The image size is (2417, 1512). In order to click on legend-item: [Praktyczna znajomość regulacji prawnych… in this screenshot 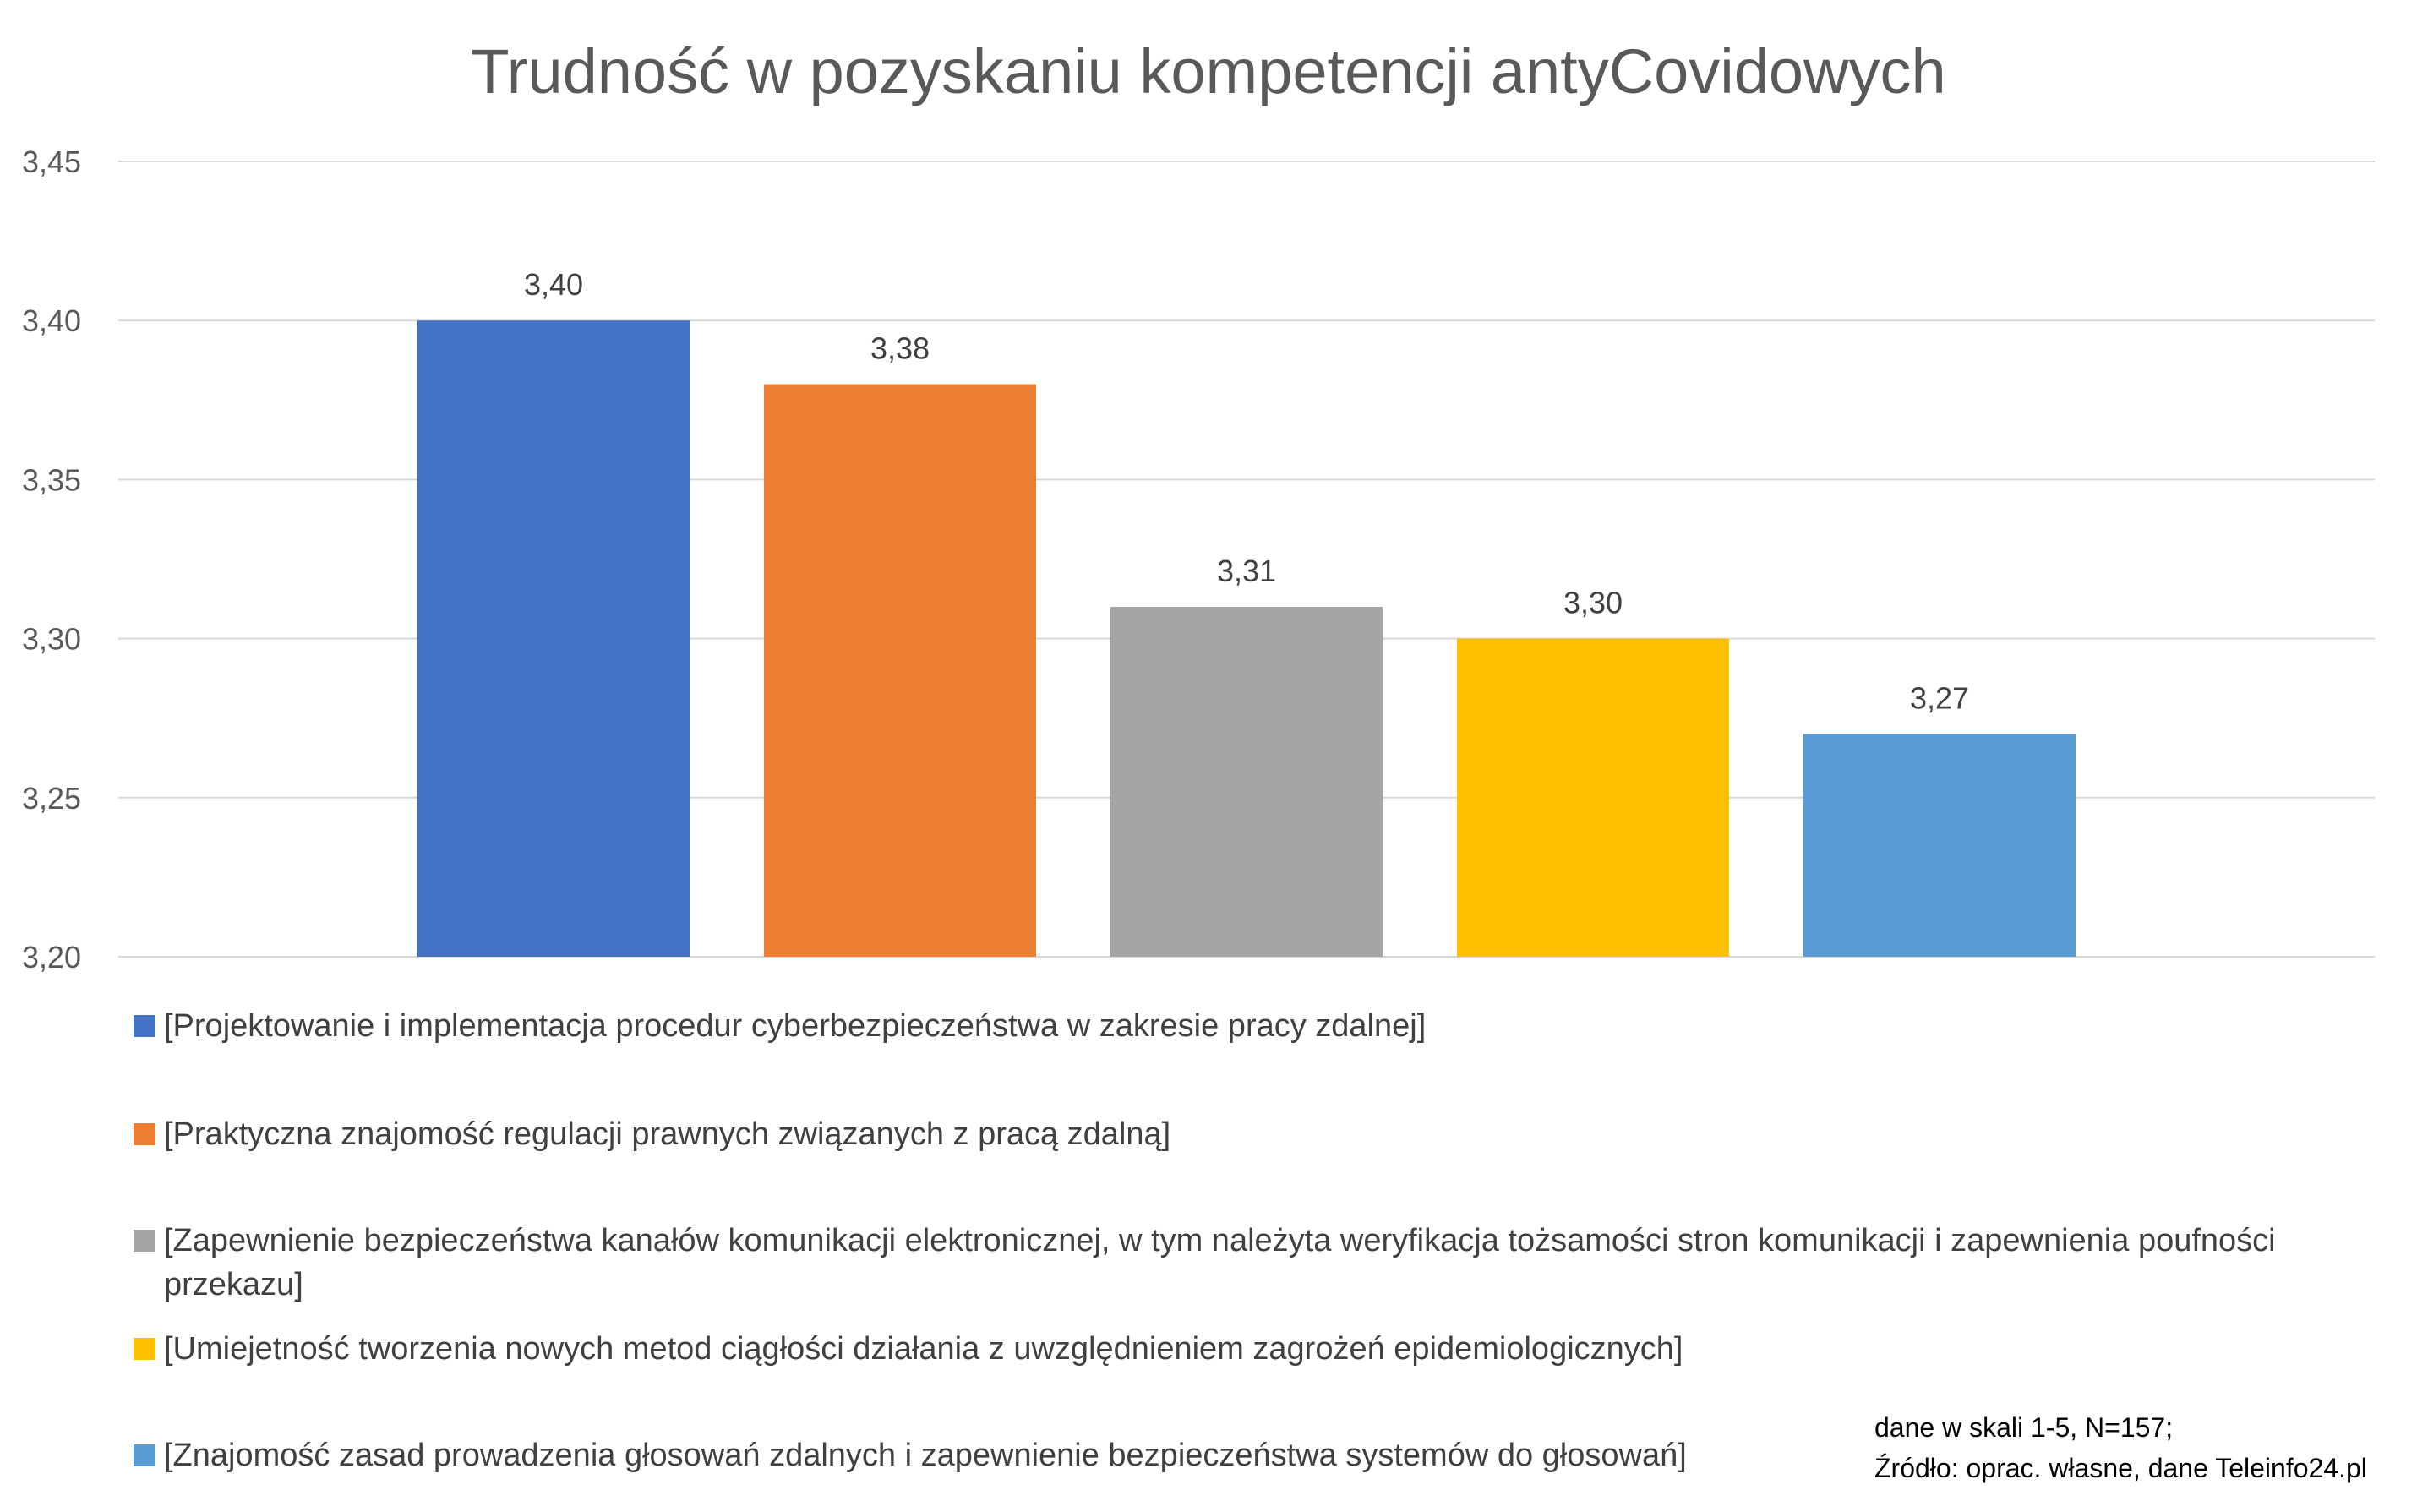, I will do `click(1215, 1165)`.